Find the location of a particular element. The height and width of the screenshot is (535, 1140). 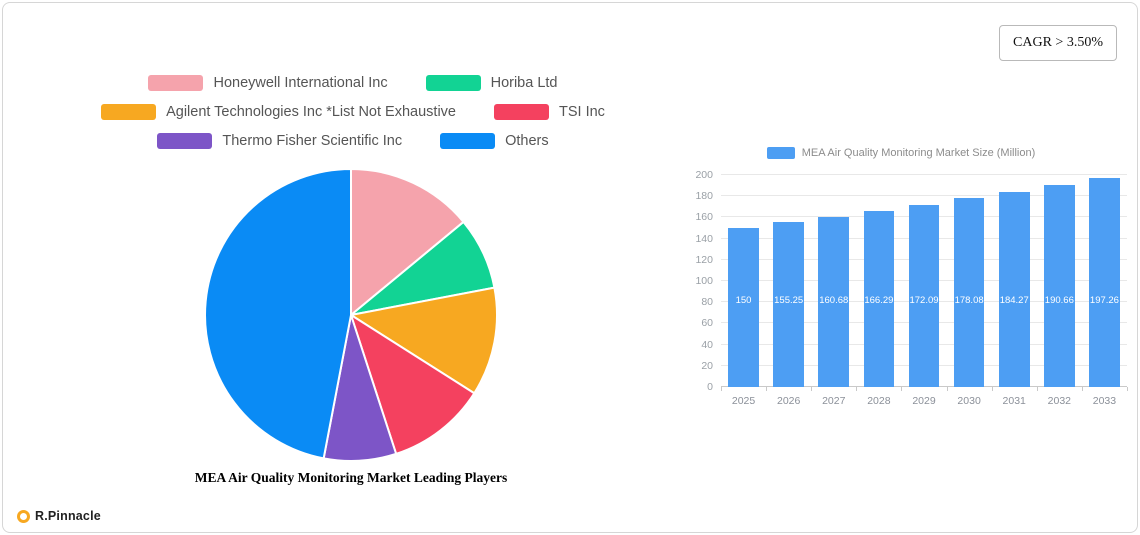

y-tick-label: 40 is located at coordinates (707, 344).